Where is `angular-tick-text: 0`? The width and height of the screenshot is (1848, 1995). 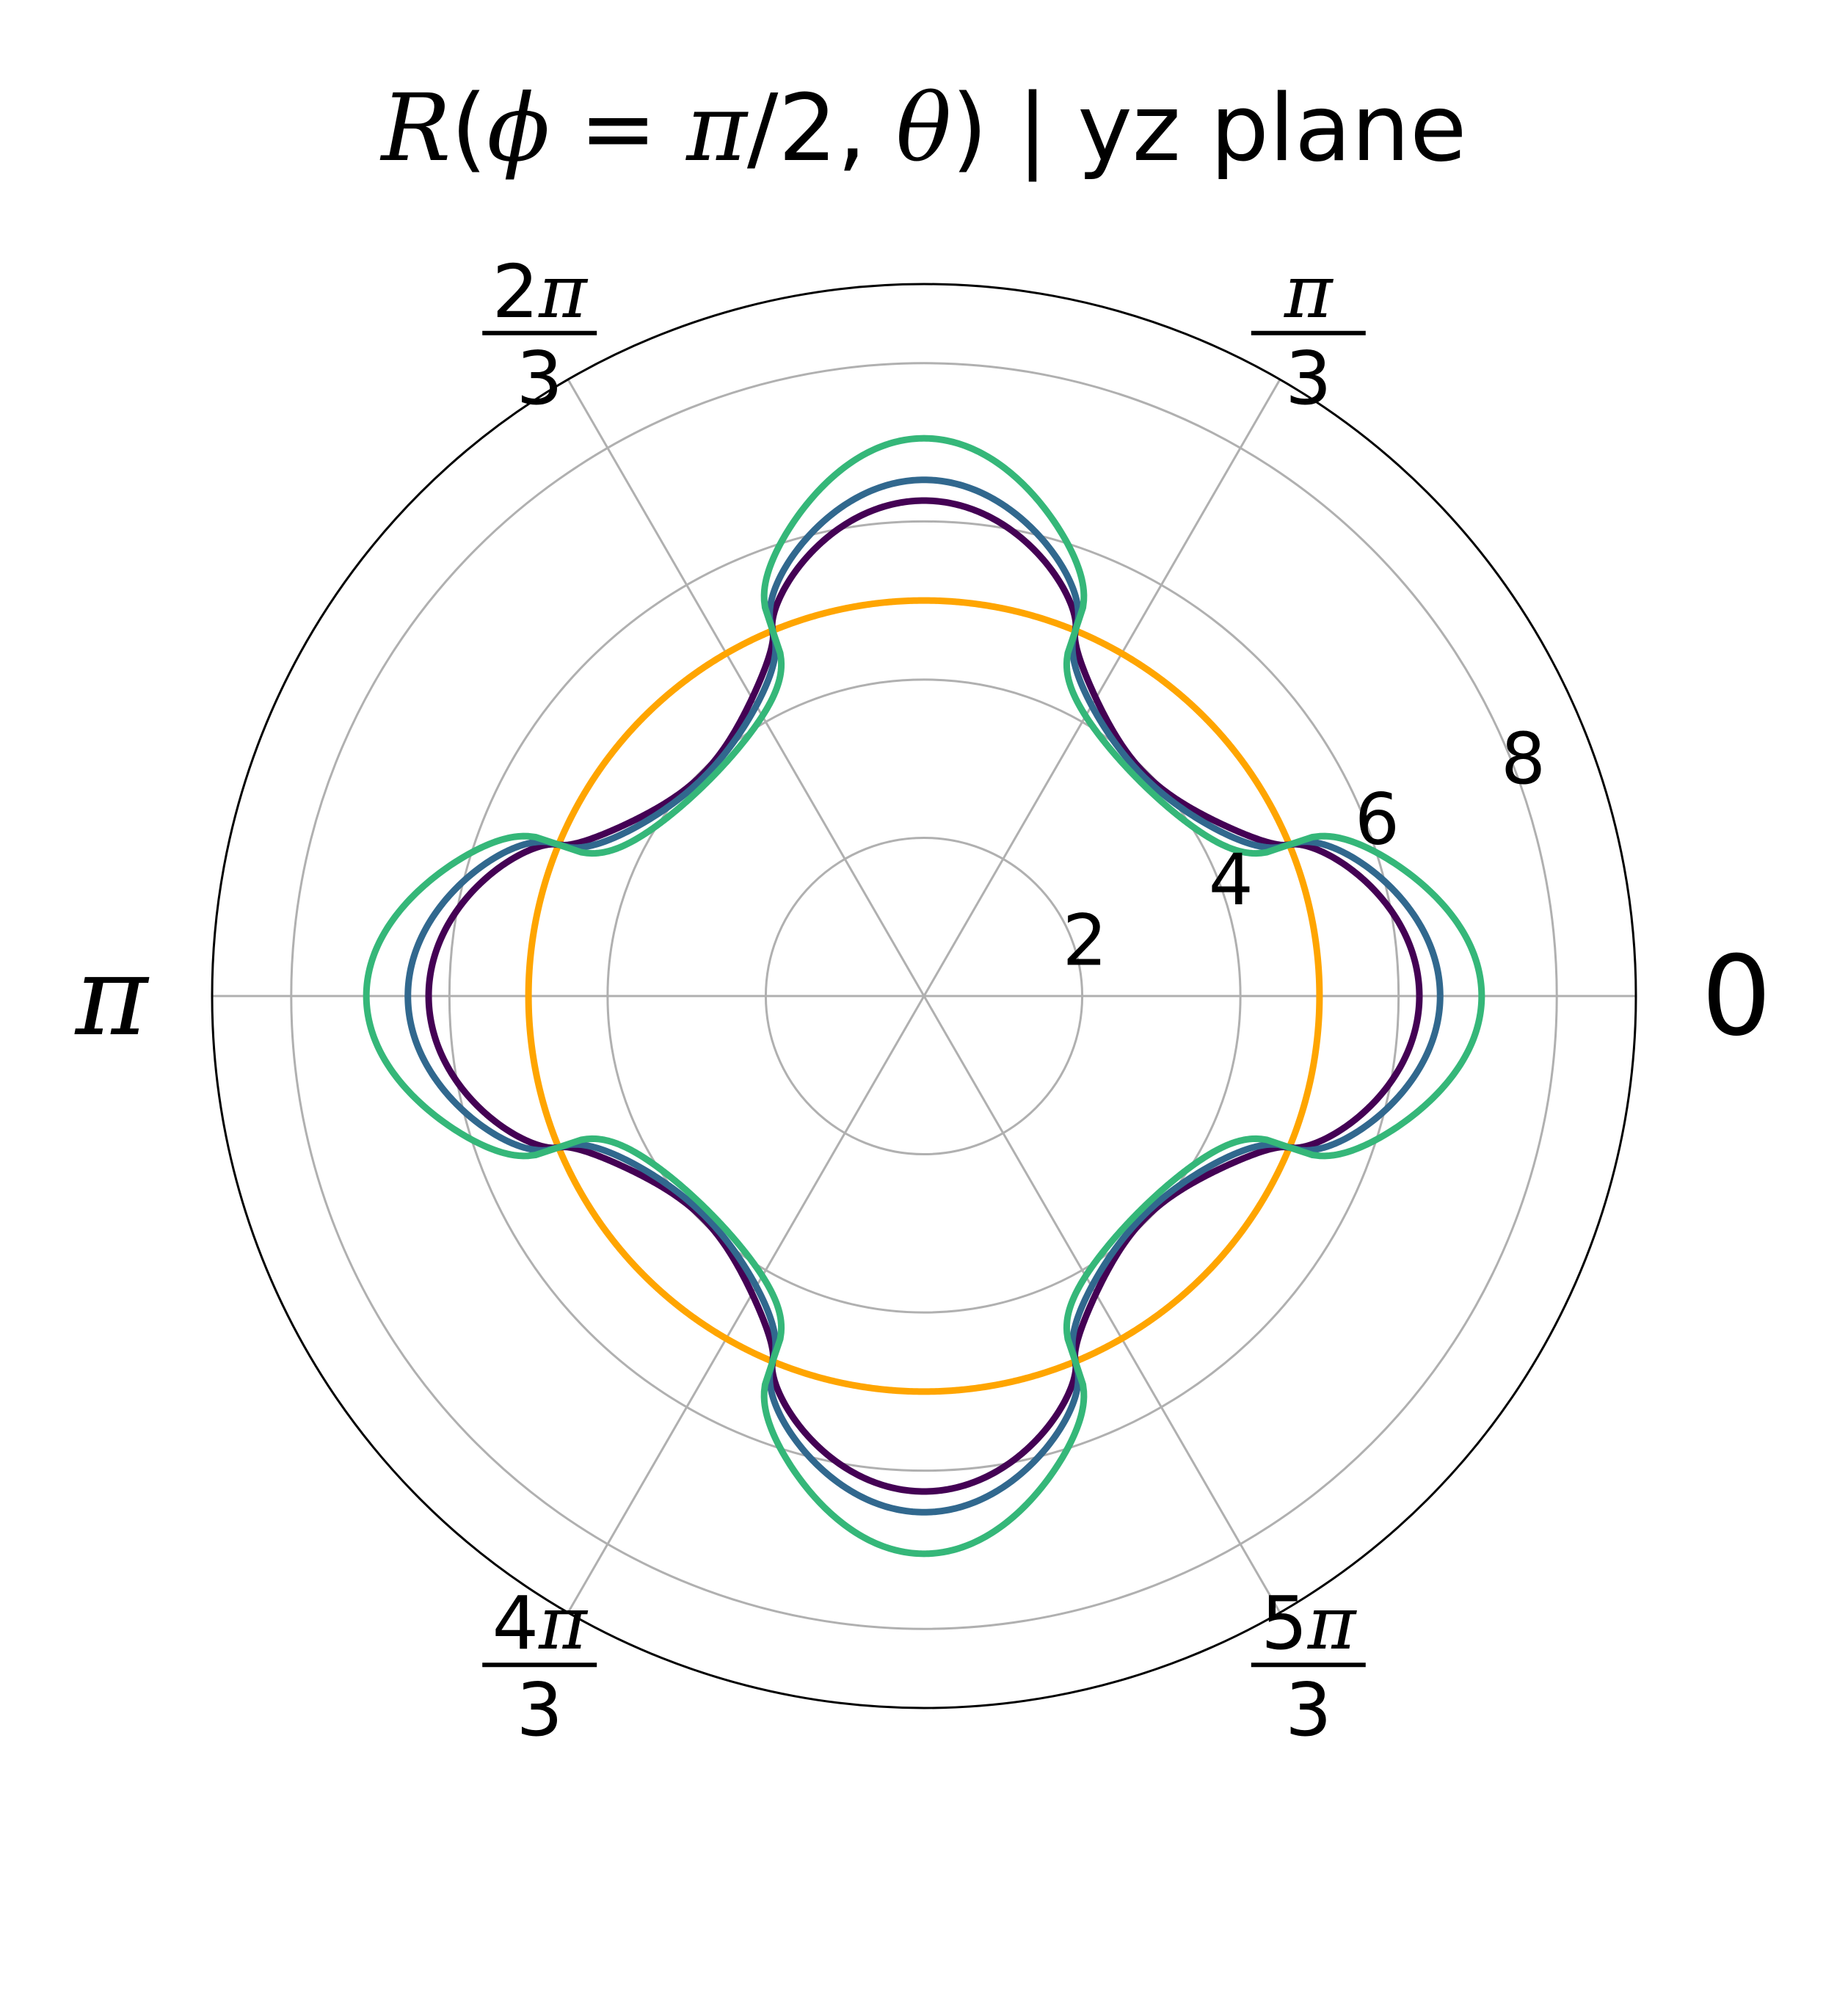 angular-tick-text: 0 is located at coordinates (1736, 997).